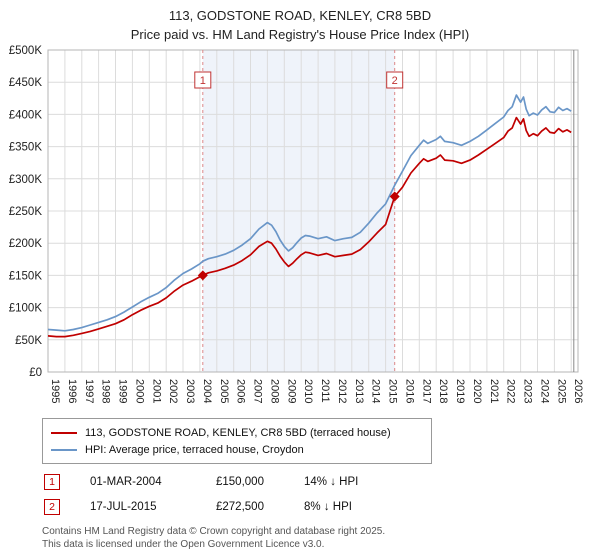  Describe the element at coordinates (308, 391) in the screenshot. I see `svg-text: 2010` at that location.